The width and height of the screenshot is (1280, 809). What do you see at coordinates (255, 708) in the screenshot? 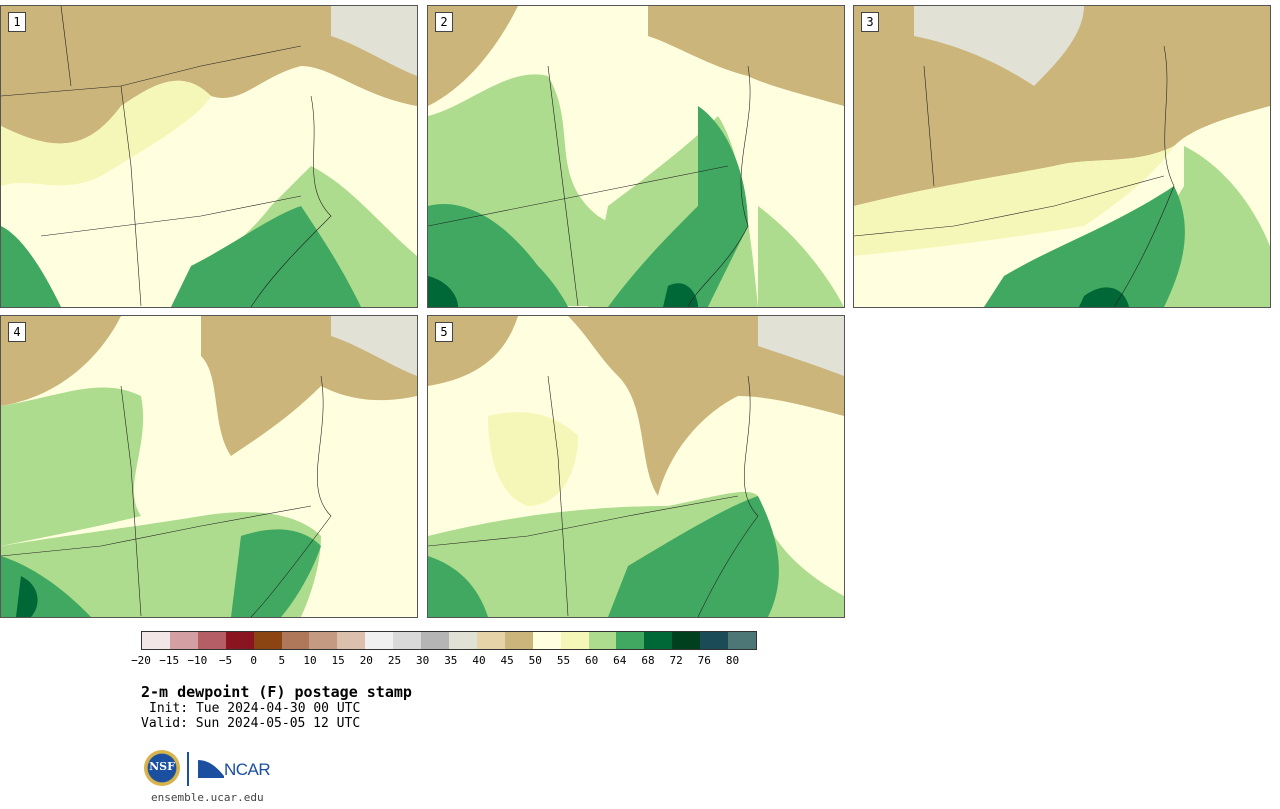
I see `init-time: Init: Tue 2024-04-30 00 UTC` at bounding box center [255, 708].